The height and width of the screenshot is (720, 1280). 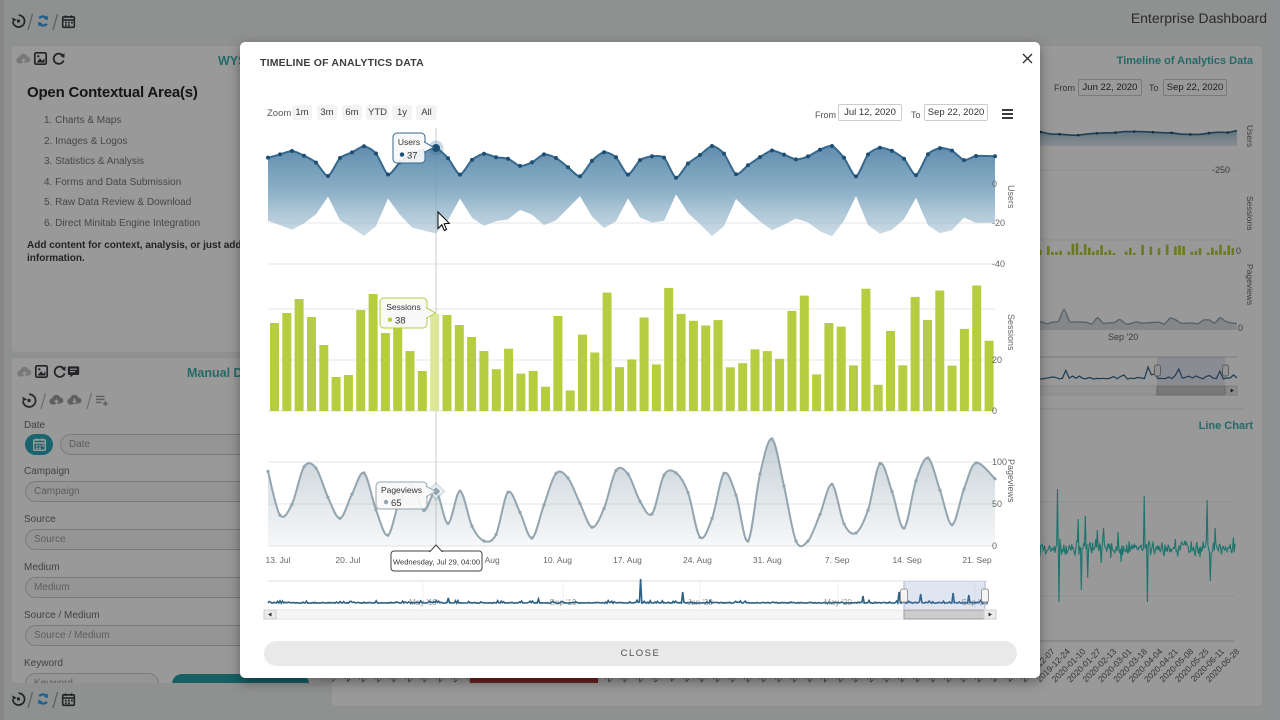 I want to click on svg-text: 31. Aug, so click(x=767, y=560).